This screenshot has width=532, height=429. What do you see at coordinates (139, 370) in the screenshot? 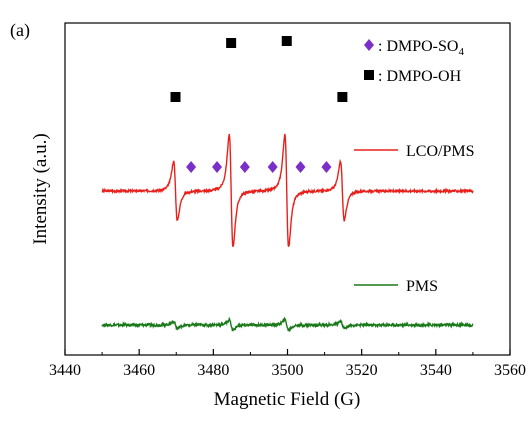
I see `x-tick-label: 3460` at bounding box center [139, 370].